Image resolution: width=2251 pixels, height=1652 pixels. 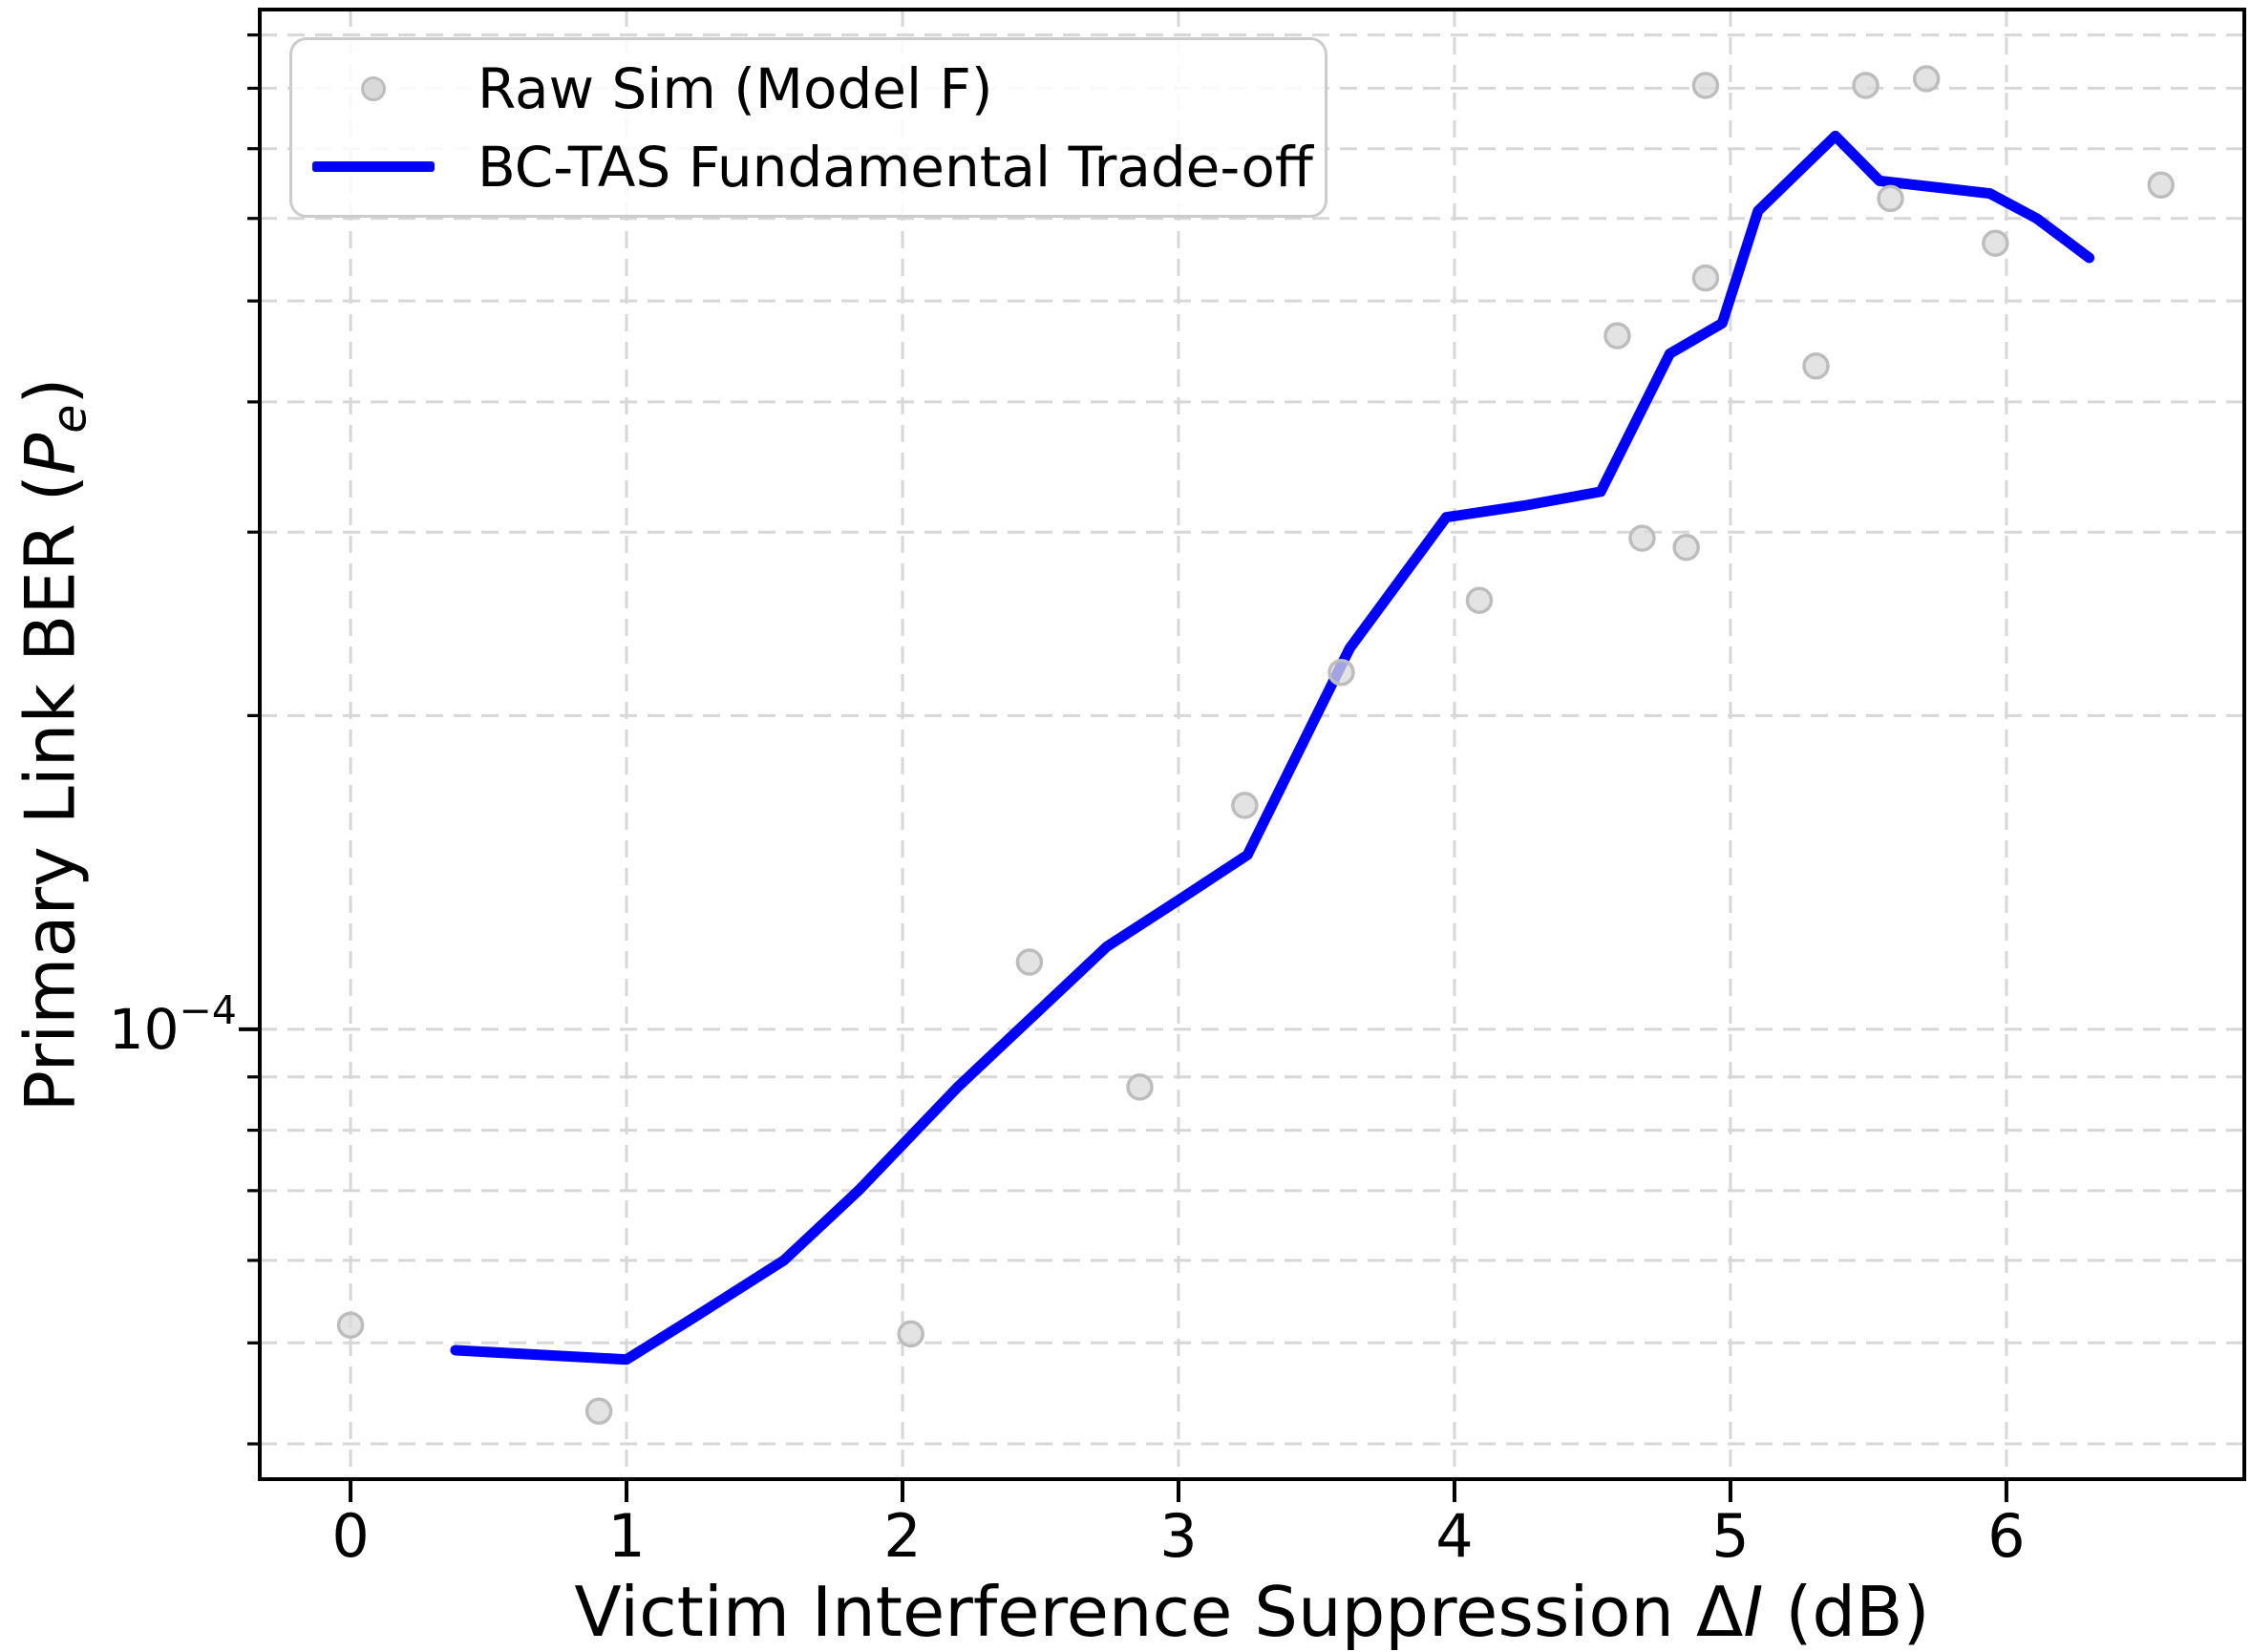 I want to click on legend-handle-line, so click(x=373, y=166).